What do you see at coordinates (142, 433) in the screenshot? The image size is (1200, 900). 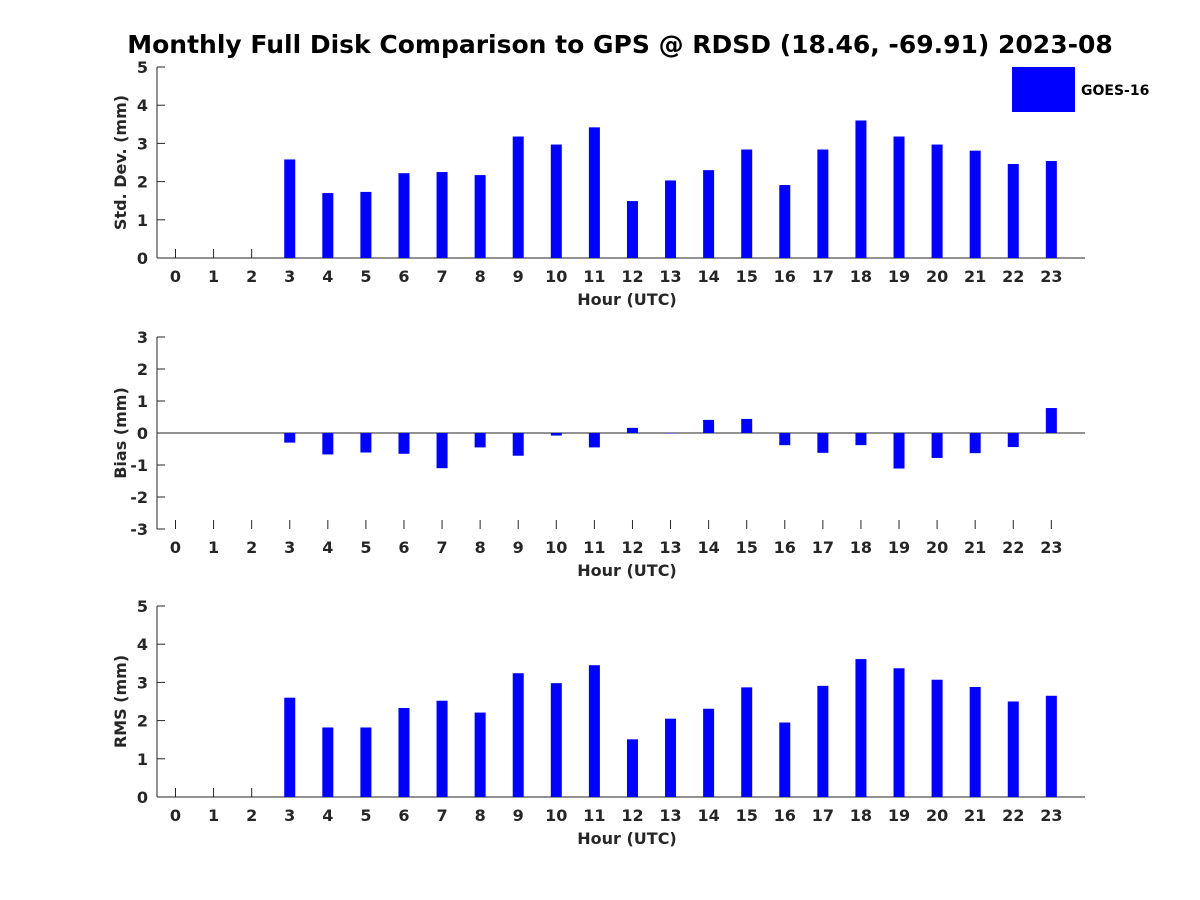 I see `y-tick-label: 0` at bounding box center [142, 433].